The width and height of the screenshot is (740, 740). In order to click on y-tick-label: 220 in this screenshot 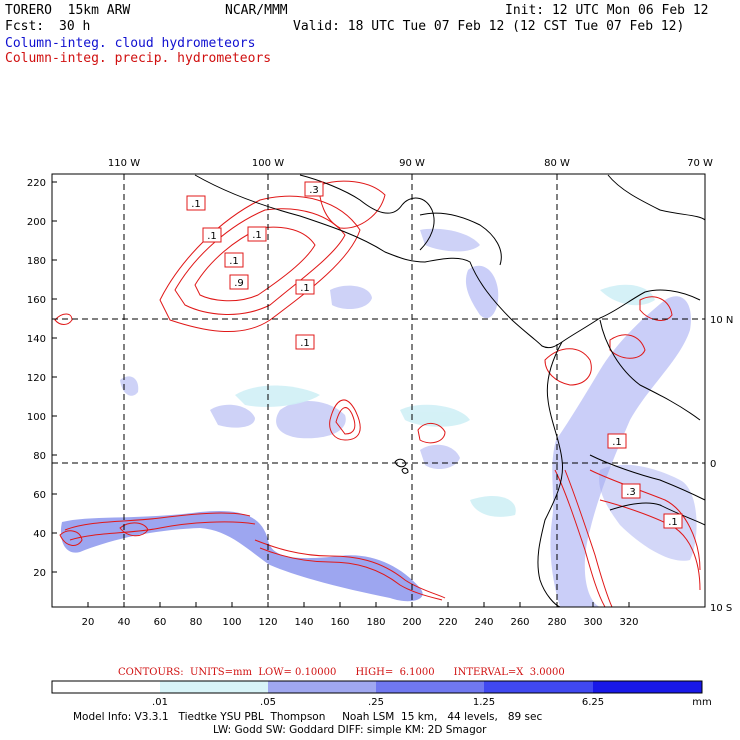, I will do `click(36, 183)`.